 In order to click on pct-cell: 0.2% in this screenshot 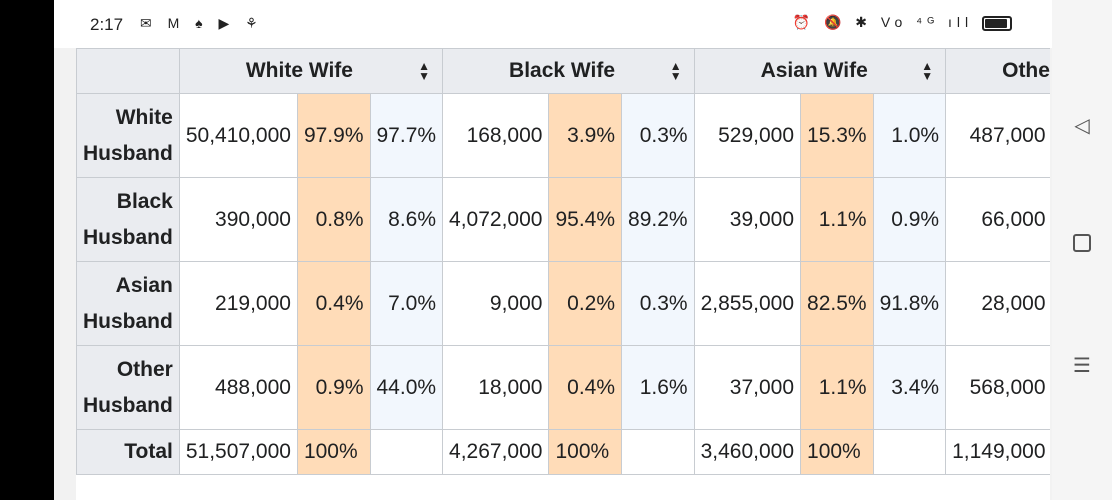, I will do `click(585, 303)`.